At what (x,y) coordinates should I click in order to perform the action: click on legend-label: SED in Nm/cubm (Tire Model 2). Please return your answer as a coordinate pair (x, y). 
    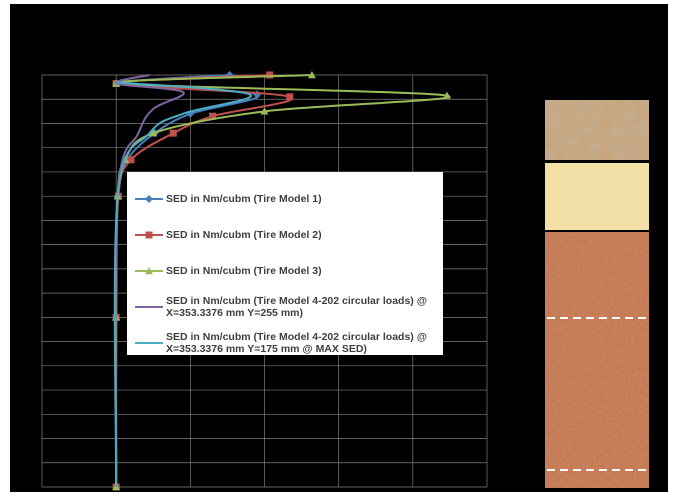
    Looking at the image, I should click on (244, 235).